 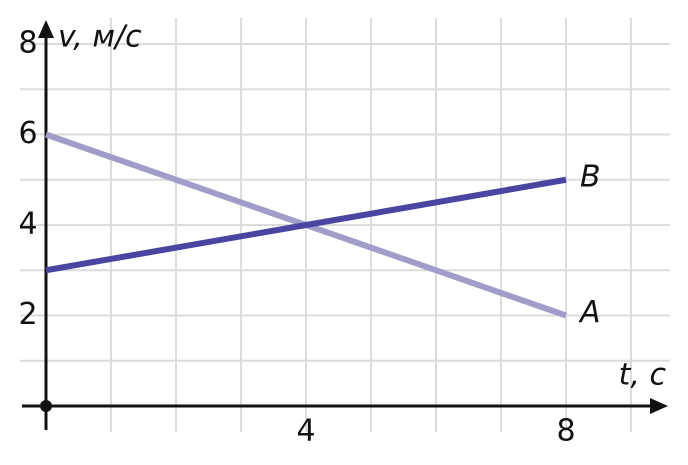 What do you see at coordinates (27, 224) in the screenshot?
I see `y-tick-label: 4` at bounding box center [27, 224].